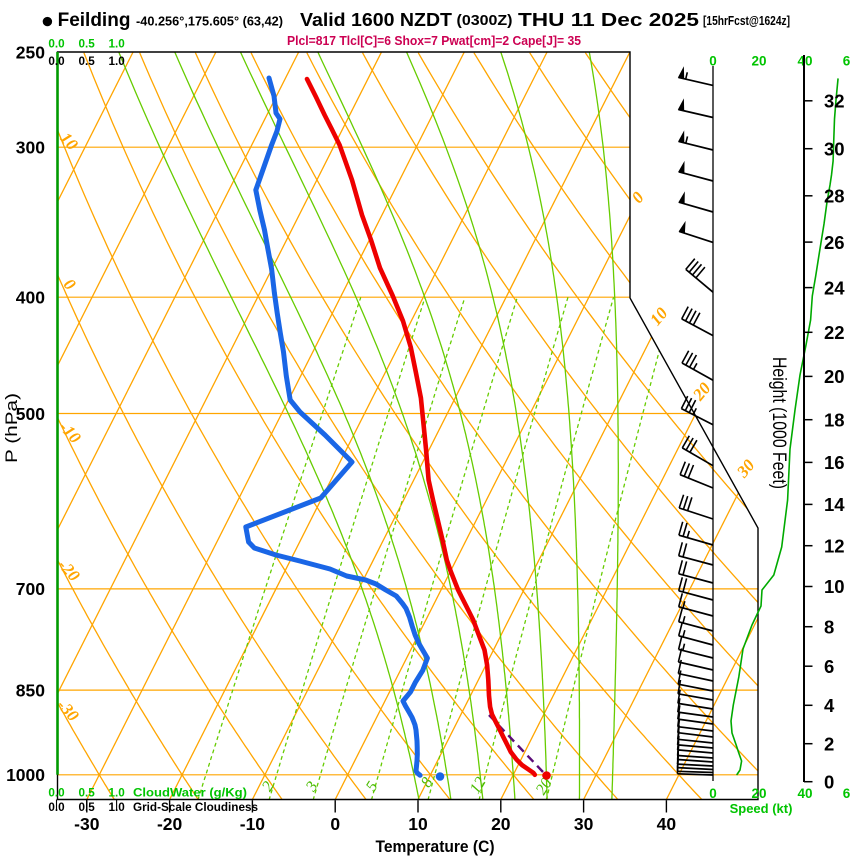 The image size is (850, 860). What do you see at coordinates (30, 148) in the screenshot?
I see `svg-text: 300` at bounding box center [30, 148].